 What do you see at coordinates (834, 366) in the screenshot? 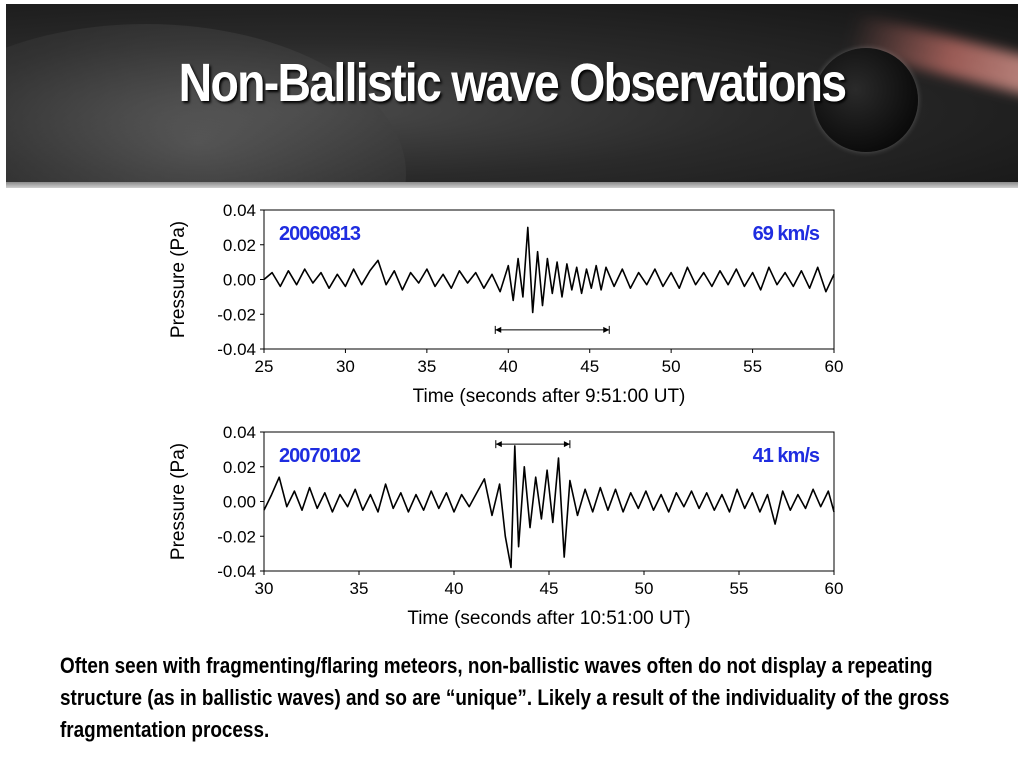
I see `chart1-xtick-label: 60` at bounding box center [834, 366].